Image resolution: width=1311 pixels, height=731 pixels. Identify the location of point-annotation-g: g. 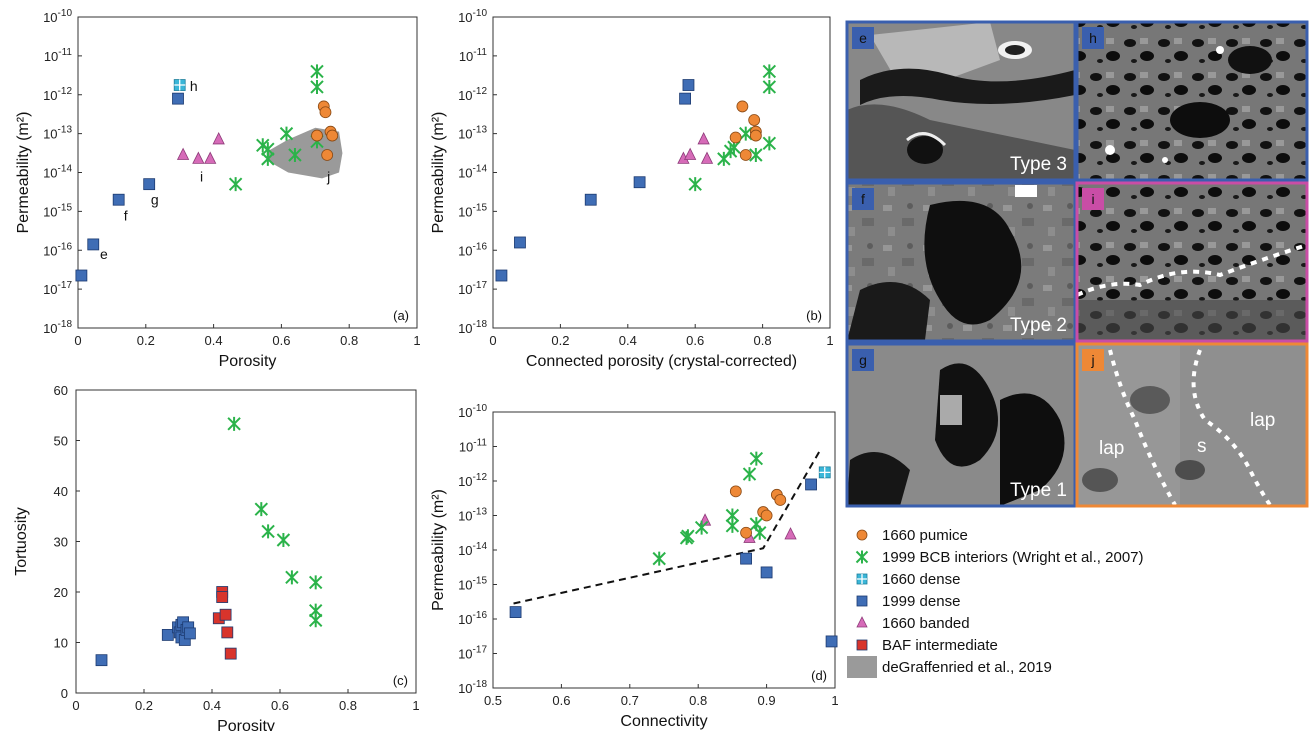
(155, 200).